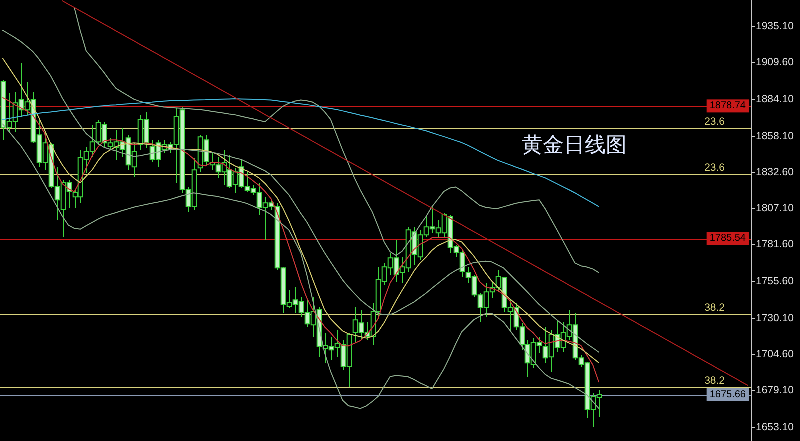 The image size is (800, 441). What do you see at coordinates (775, 428) in the screenshot?
I see `y-tick-label: 1653.10` at bounding box center [775, 428].